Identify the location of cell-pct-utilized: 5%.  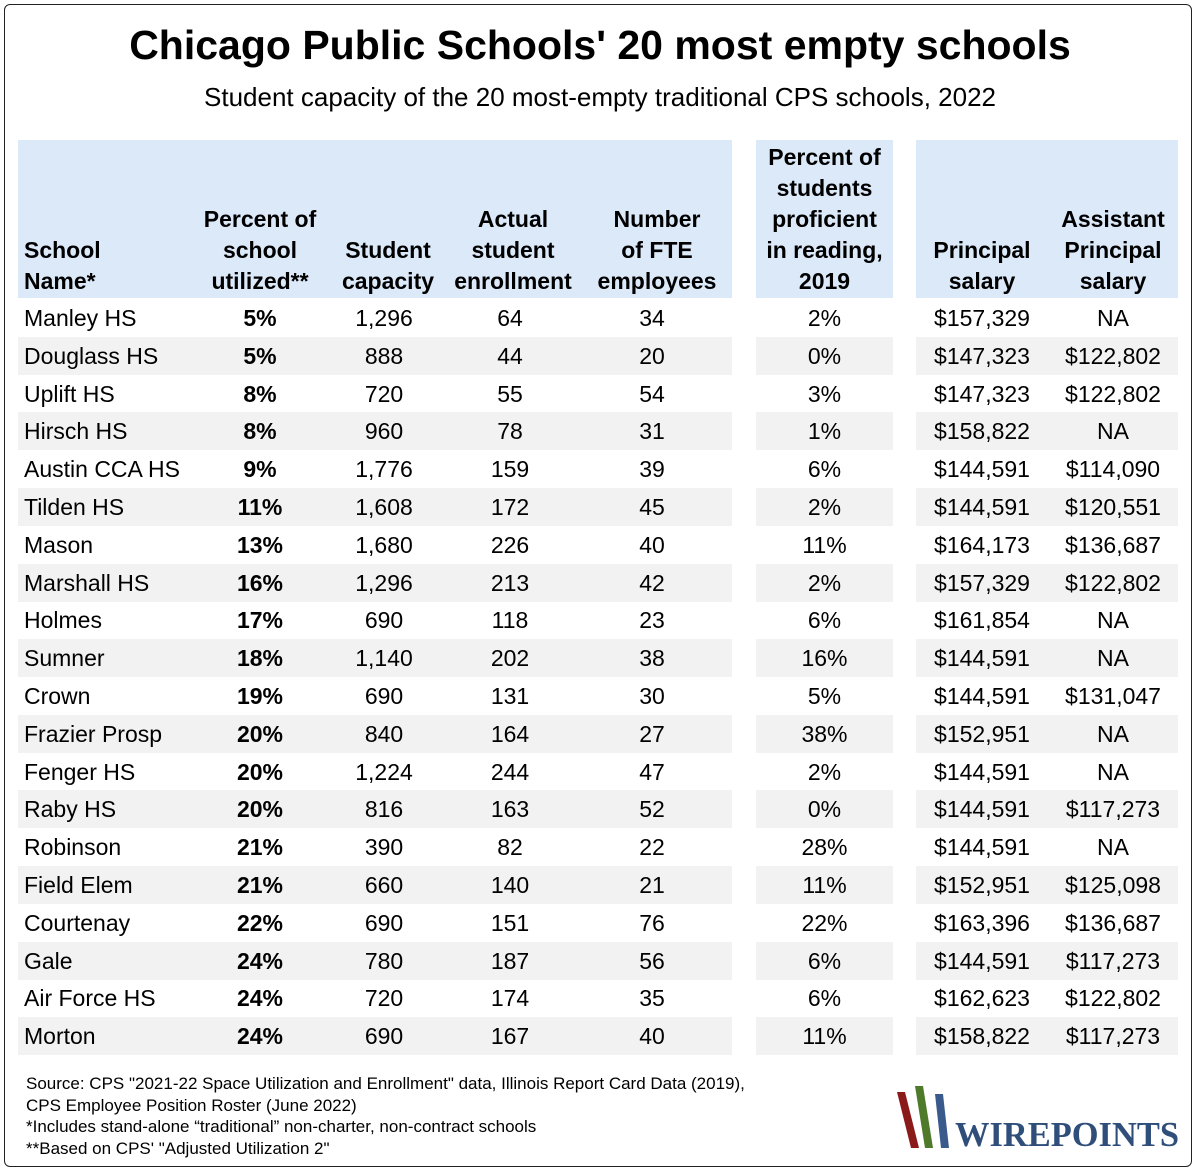
(260, 355).